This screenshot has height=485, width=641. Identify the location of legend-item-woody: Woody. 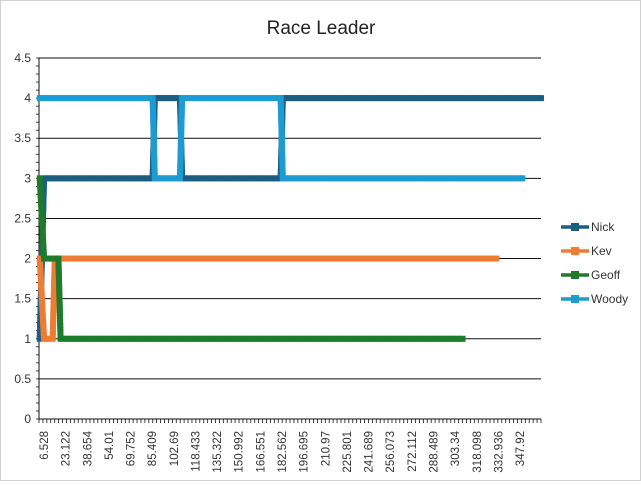
(594, 299).